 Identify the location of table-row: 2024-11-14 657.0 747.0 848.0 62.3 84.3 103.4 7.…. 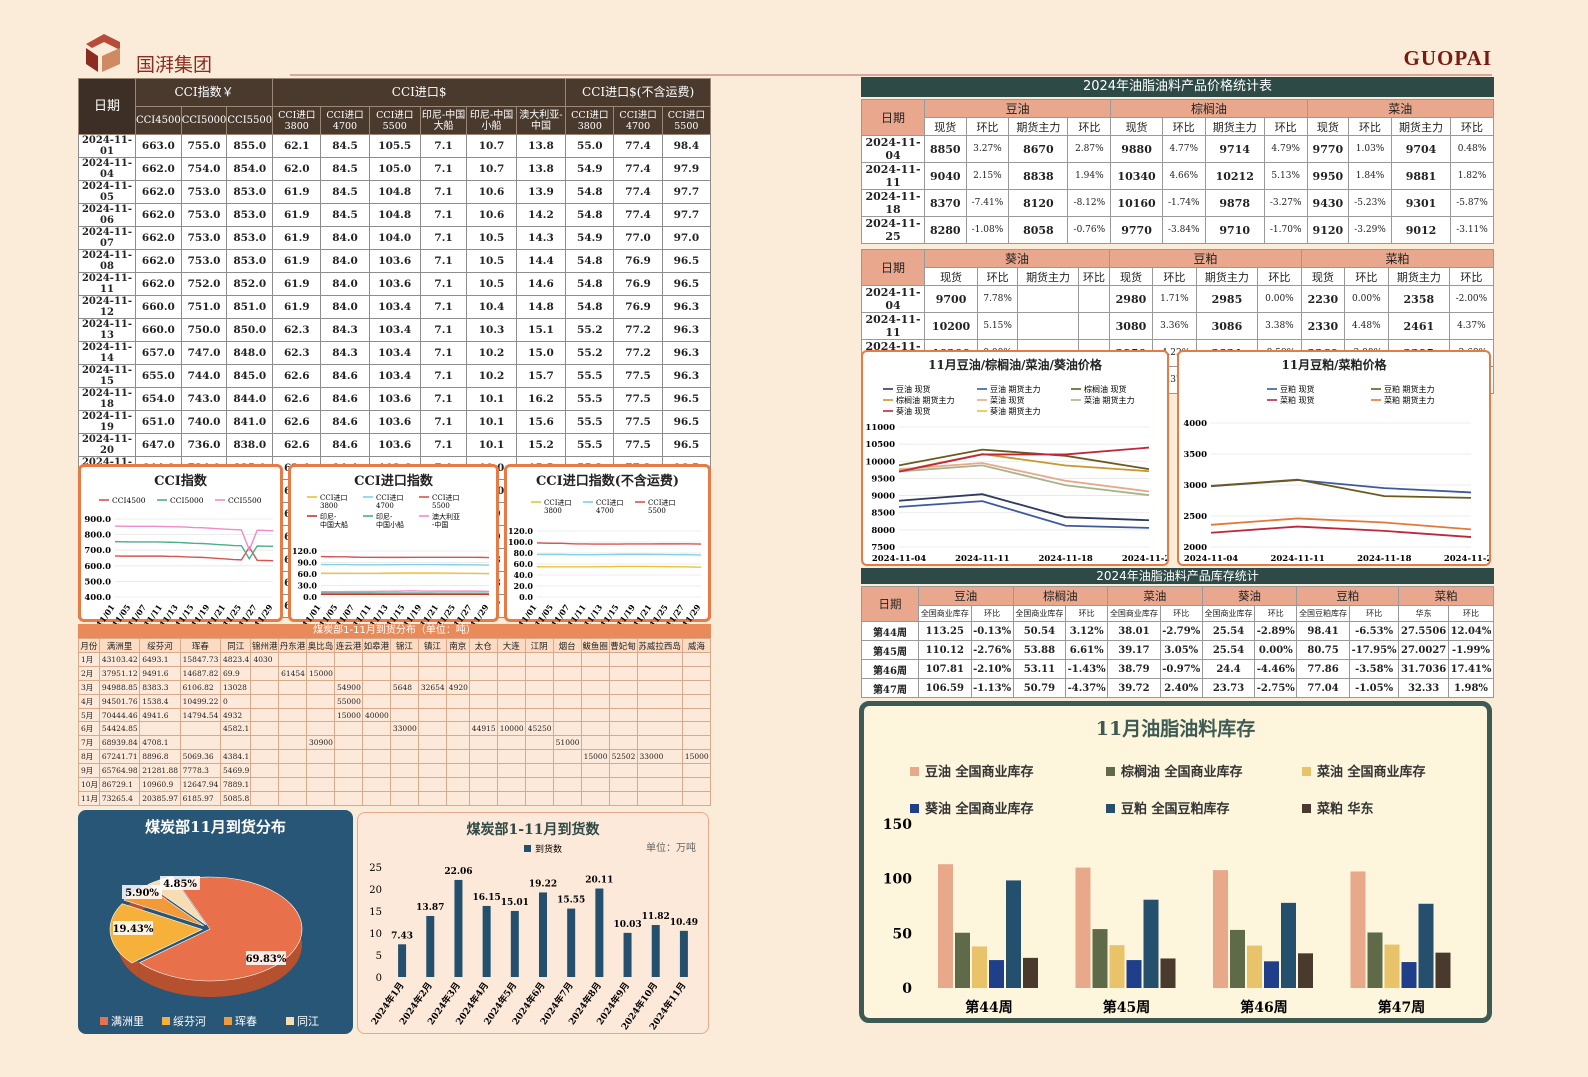
(395, 353).